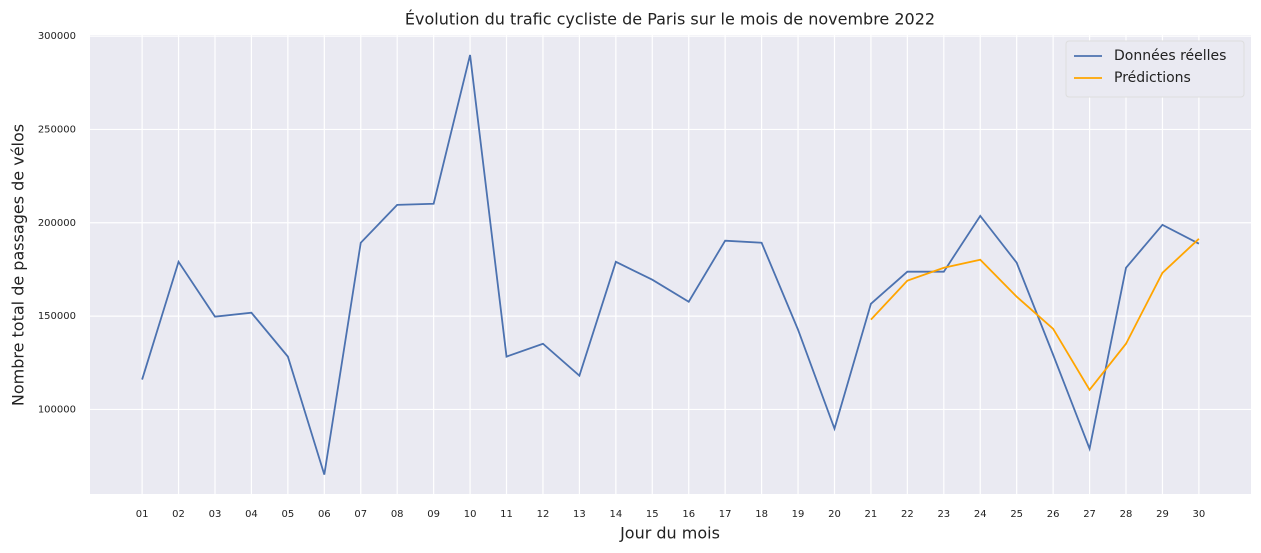  I want to click on x-tick-label: 29, so click(1162, 514).